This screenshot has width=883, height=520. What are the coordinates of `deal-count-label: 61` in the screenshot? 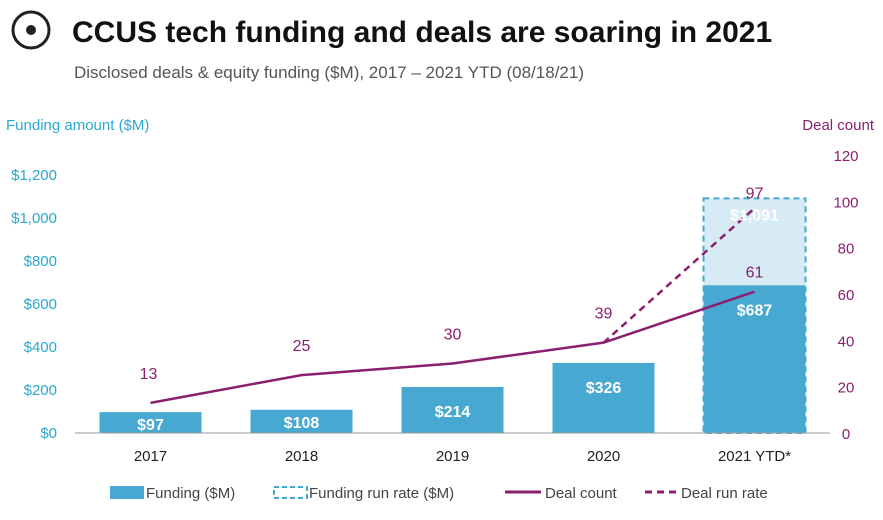 It's located at (755, 273).